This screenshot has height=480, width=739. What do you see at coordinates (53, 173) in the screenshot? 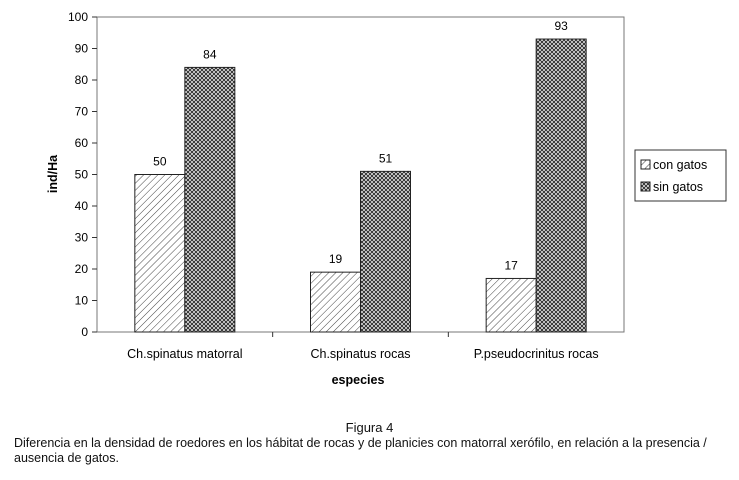
I see `y-axis-title: ind/Ha` at bounding box center [53, 173].